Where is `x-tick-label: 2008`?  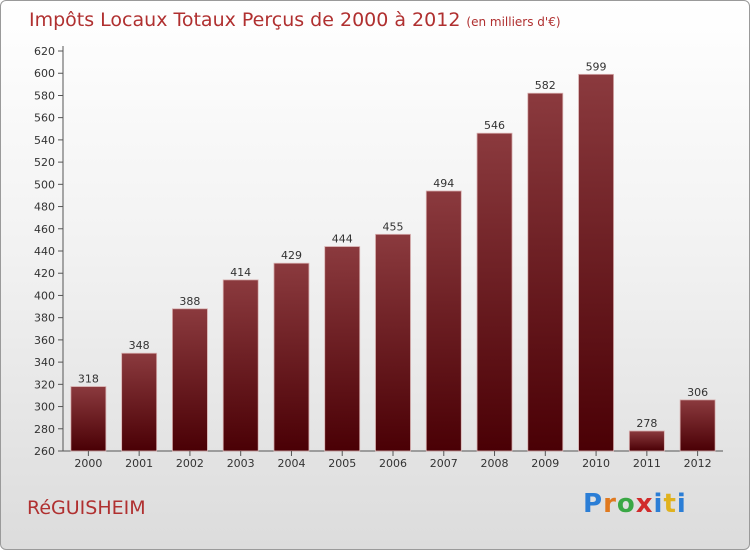
x-tick-label: 2008 is located at coordinates (495, 463).